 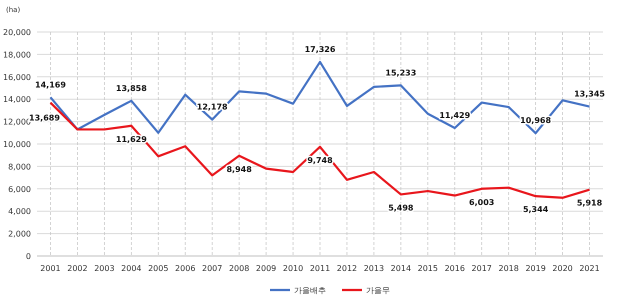 I want to click on data-label: 14,169, so click(x=50, y=85).